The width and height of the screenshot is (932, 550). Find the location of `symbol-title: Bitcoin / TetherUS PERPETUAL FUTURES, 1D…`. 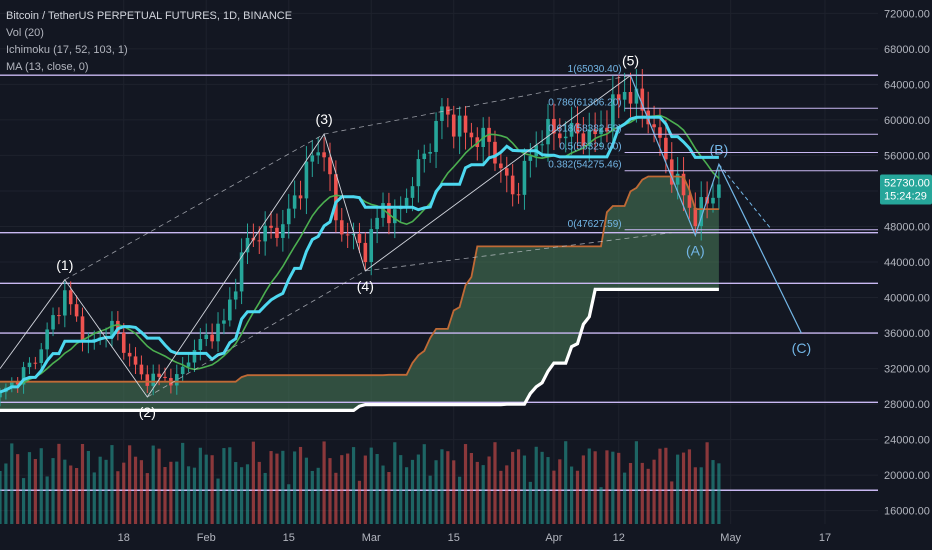

symbol-title: Bitcoin / TetherUS PERPETUAL FUTURES, 1D… is located at coordinates (149, 16).